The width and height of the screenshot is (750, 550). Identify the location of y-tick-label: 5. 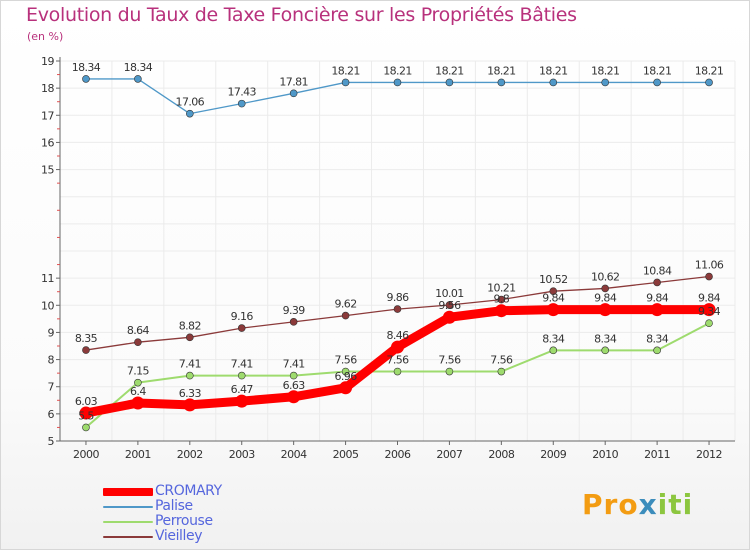
(51, 441).